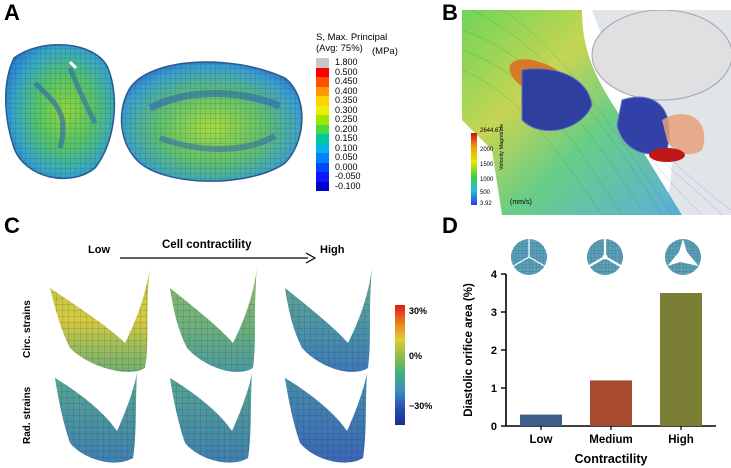 Image resolution: width=731 pixels, height=468 pixels. I want to click on legend-value: -0.050, so click(348, 176).